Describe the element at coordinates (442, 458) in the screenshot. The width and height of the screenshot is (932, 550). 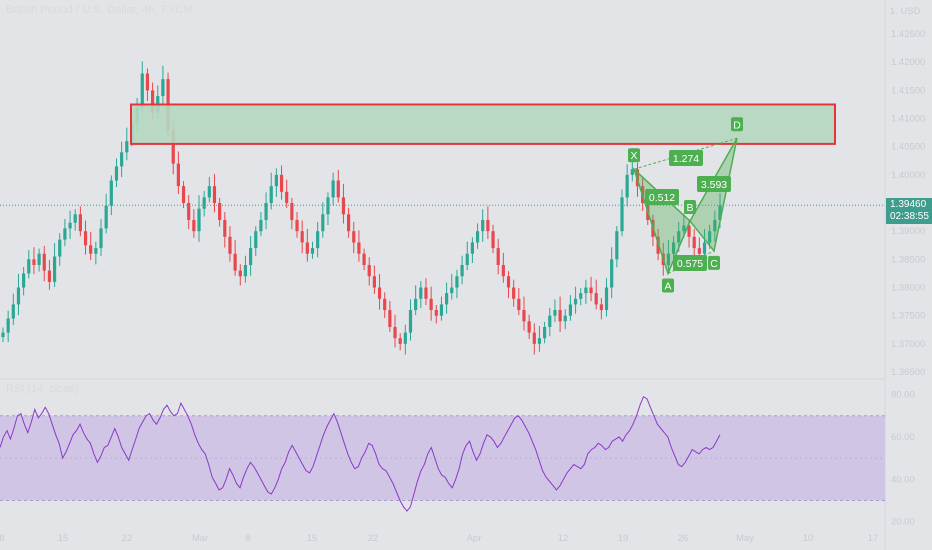
I see `rsi-band` at that location.